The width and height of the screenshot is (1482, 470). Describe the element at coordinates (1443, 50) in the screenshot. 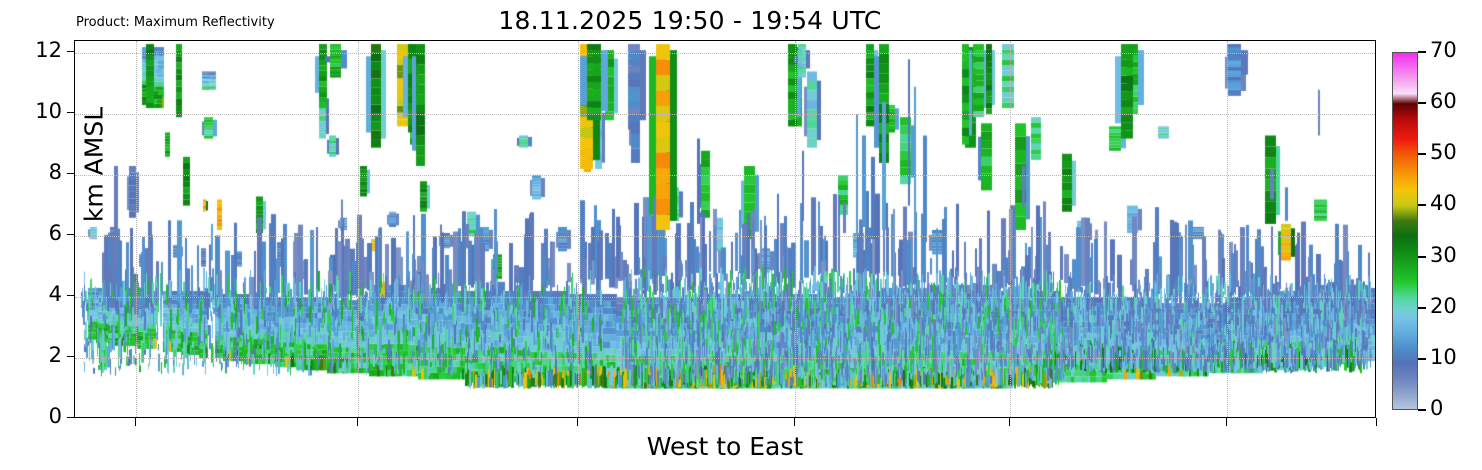

I see `colorbar-tick-label: 70` at that location.